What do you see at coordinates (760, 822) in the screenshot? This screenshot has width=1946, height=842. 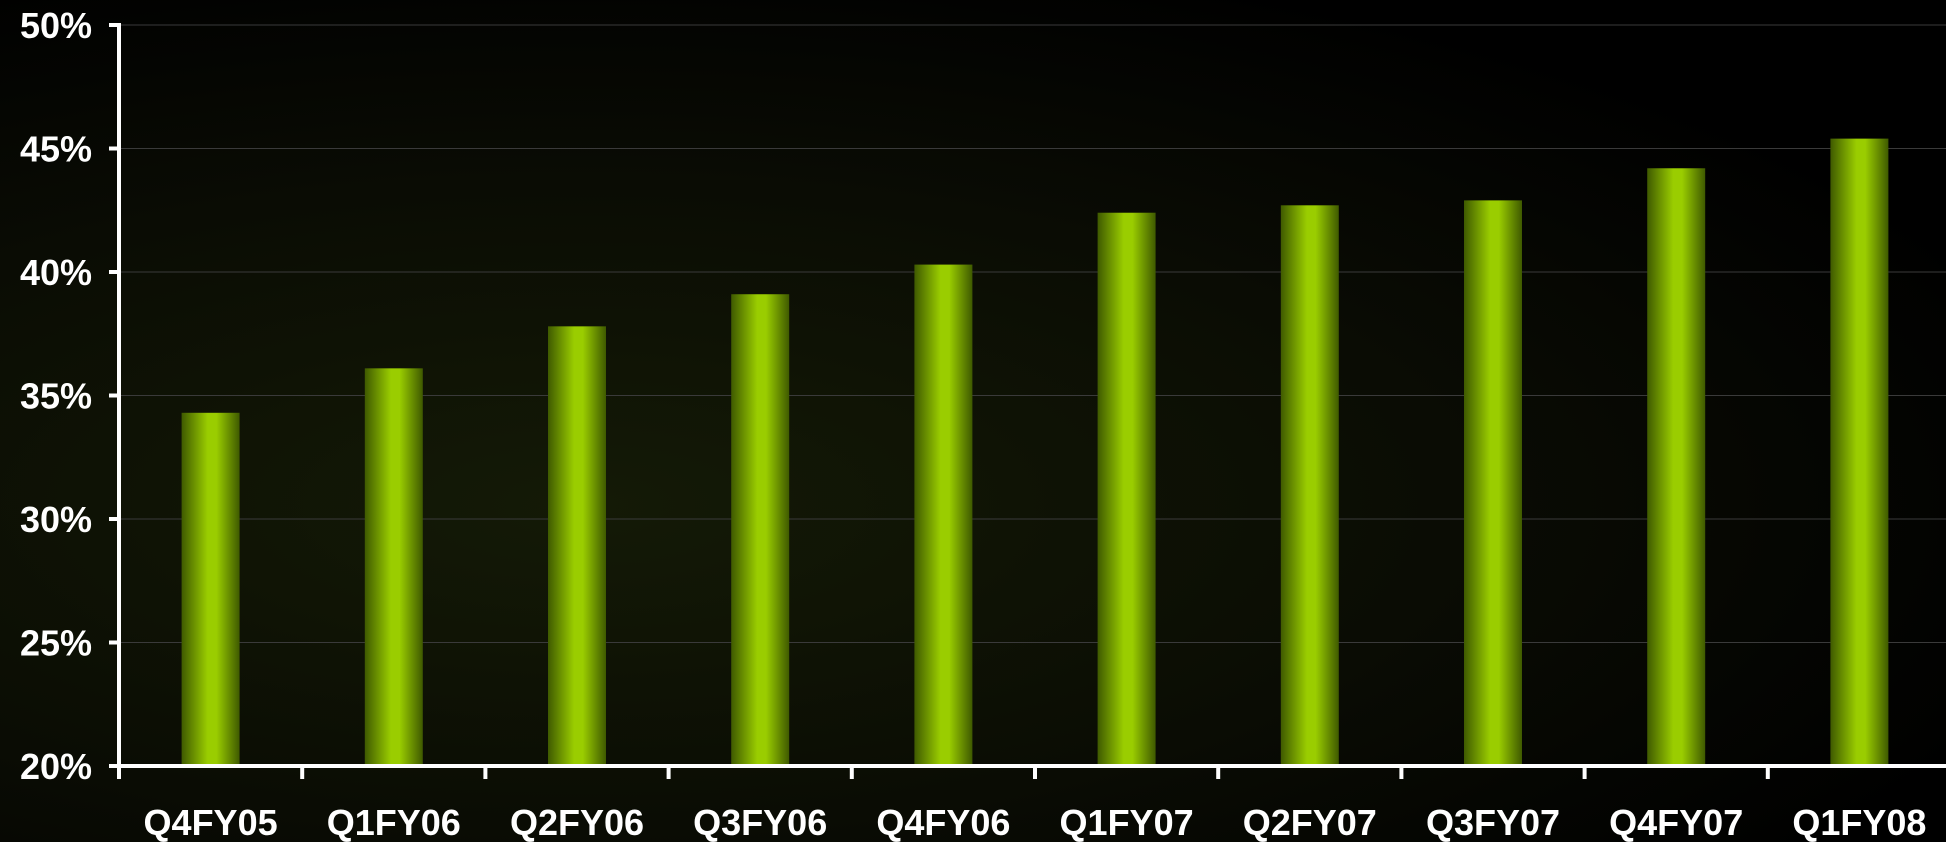 I see `x-tick-label: Q3FY06` at bounding box center [760, 822].